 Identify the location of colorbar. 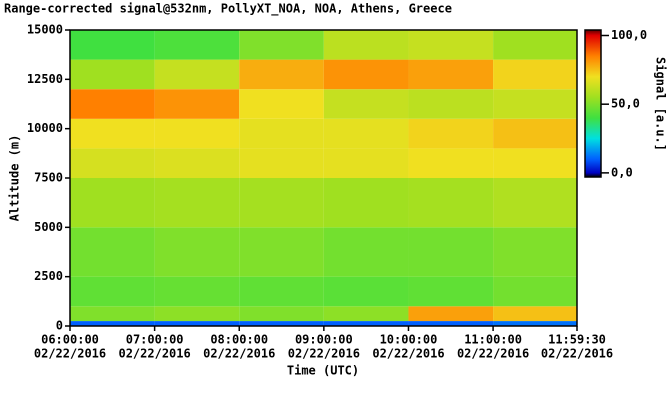
(593, 103).